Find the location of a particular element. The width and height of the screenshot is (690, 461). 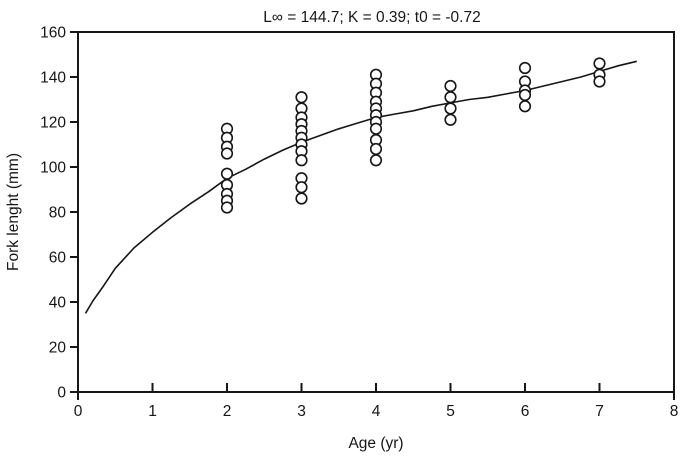

x-axis-label: Age (yr) is located at coordinates (375, 443).